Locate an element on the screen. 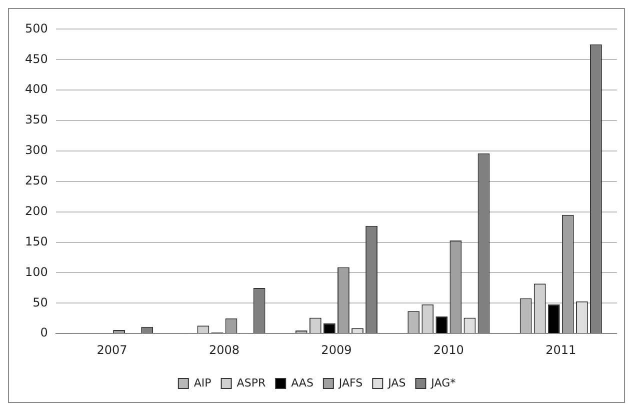 The height and width of the screenshot is (419, 639). legend-label: AAS is located at coordinates (302, 383).